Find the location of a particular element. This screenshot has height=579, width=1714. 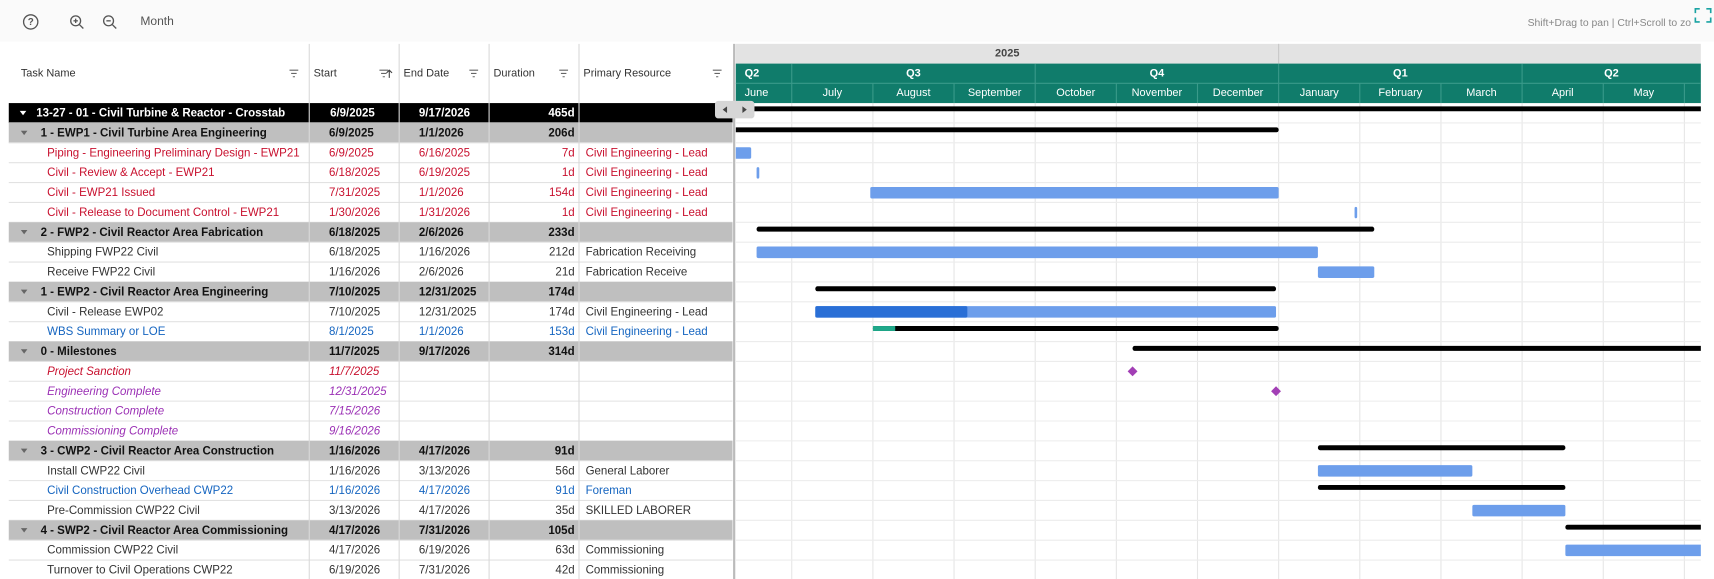

column-header: Task Name is located at coordinates (48, 73).